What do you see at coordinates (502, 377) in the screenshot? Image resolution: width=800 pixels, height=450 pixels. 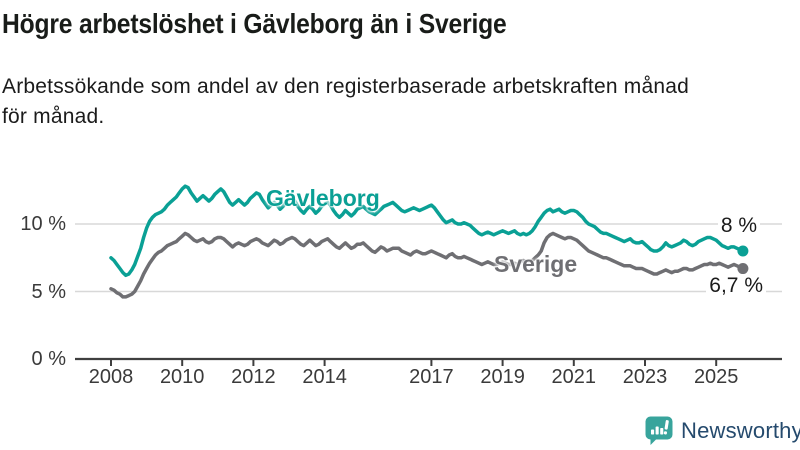 I see `x-tick-label: 2019` at bounding box center [502, 377].